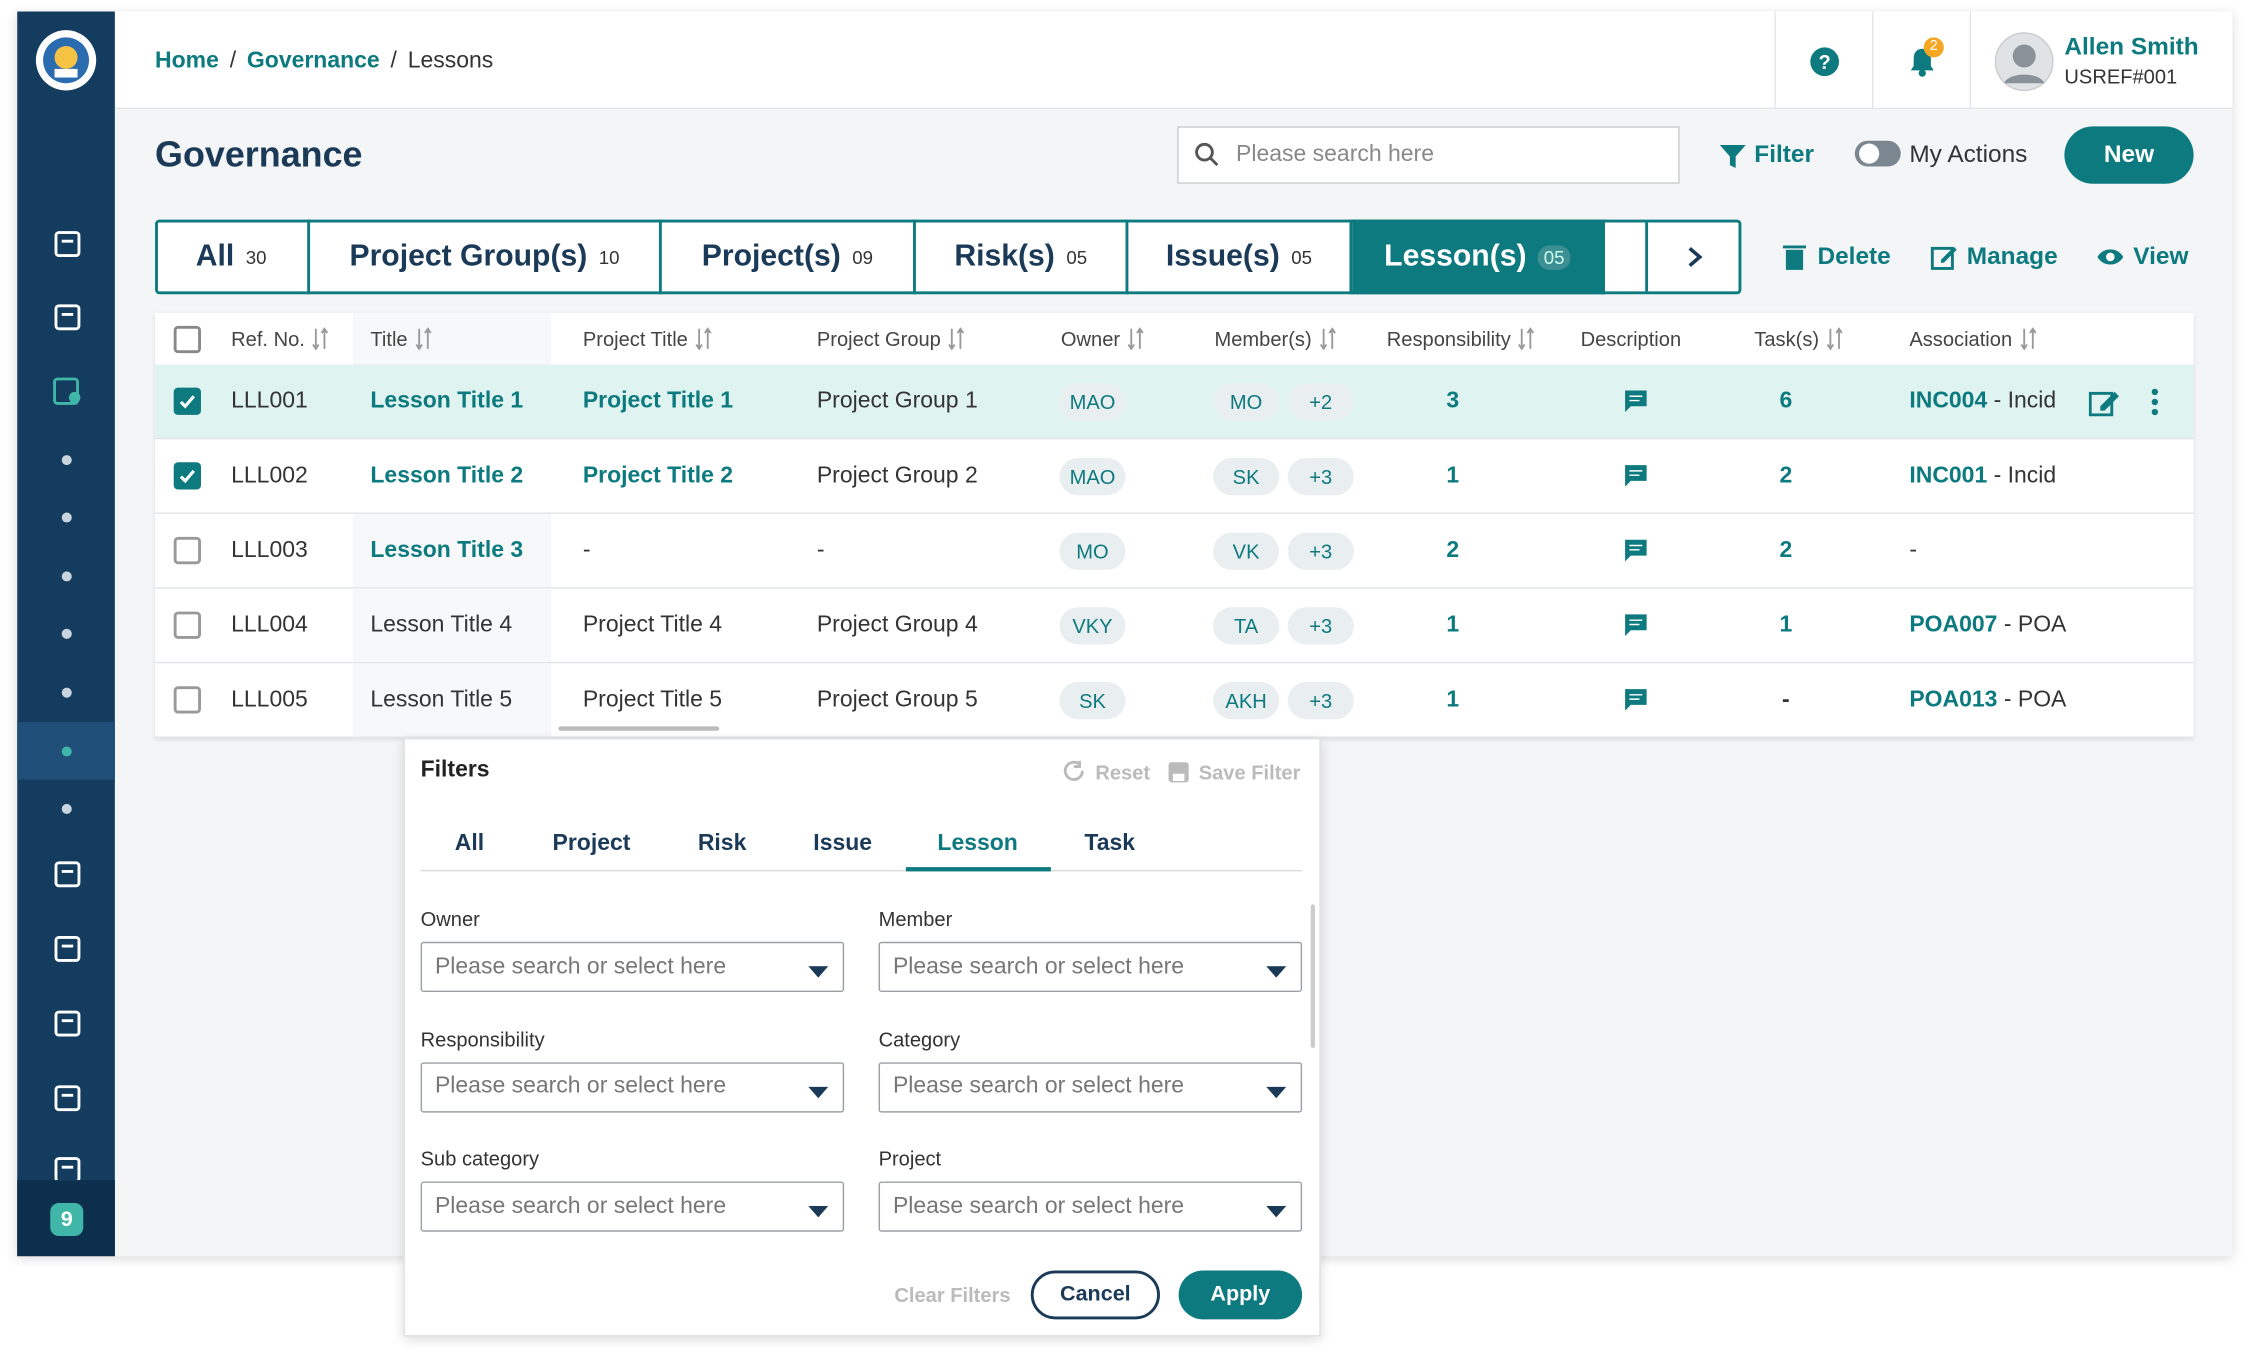  I want to click on apply-button: Apply, so click(1240, 1295).